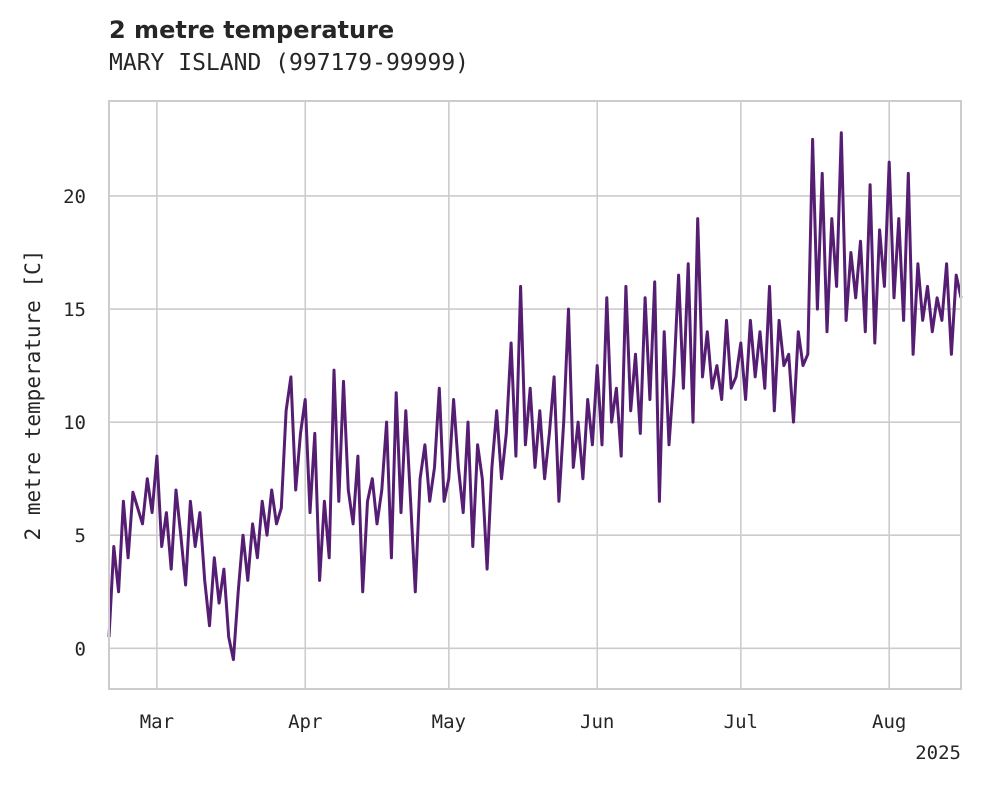 This screenshot has width=981, height=785. I want to click on x-year-label: 2025, so click(938, 753).